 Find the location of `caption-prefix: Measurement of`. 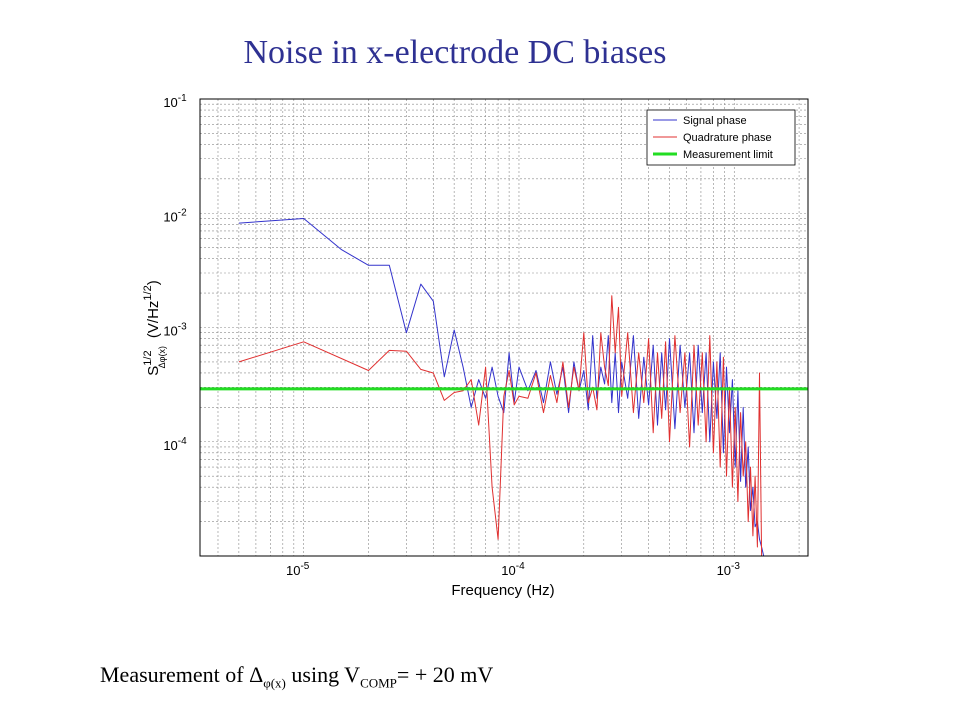

caption-prefix: Measurement of is located at coordinates (175, 674).